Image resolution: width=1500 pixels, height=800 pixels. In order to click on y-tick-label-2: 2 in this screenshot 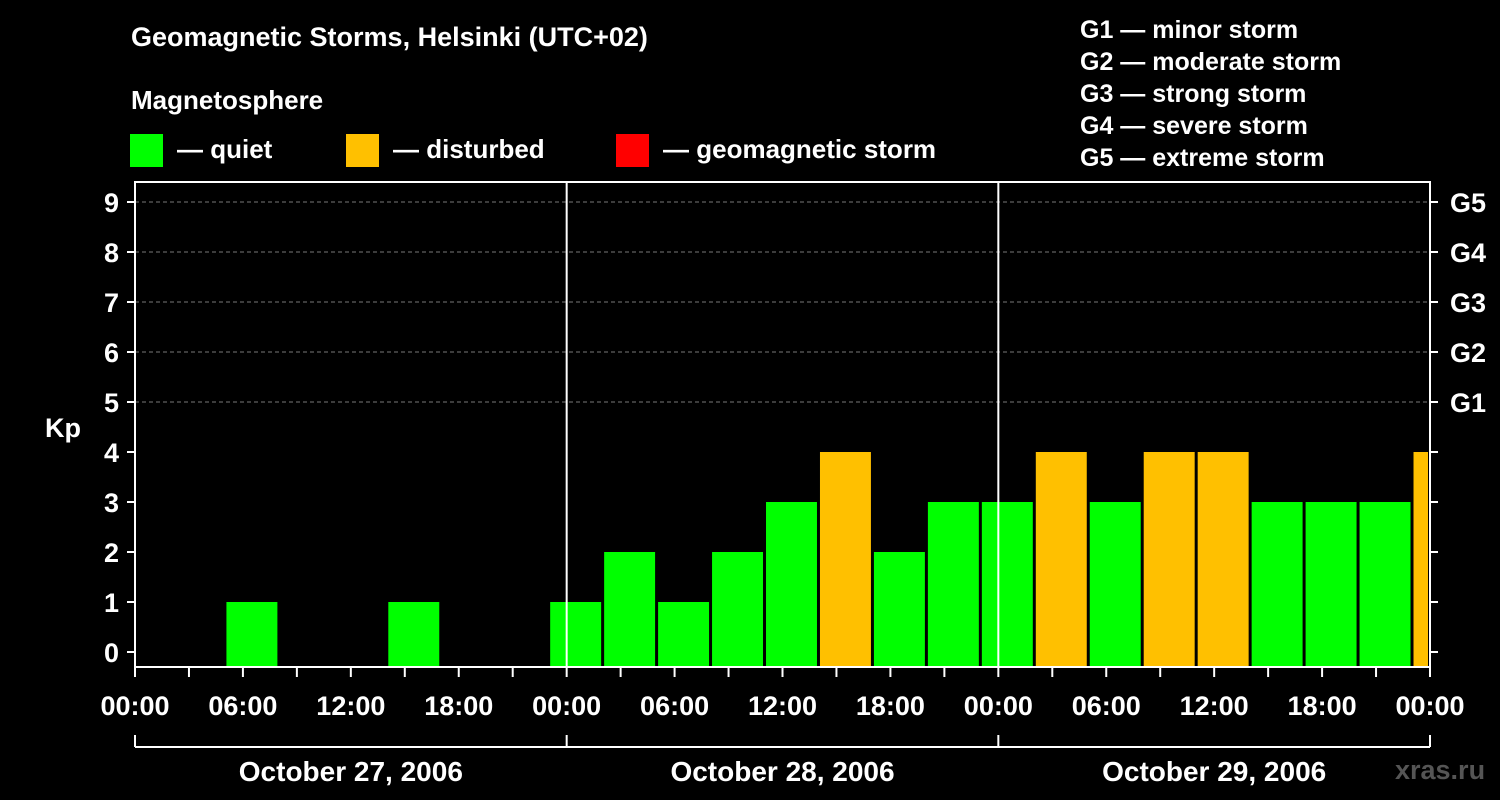, I will do `click(111, 553)`.